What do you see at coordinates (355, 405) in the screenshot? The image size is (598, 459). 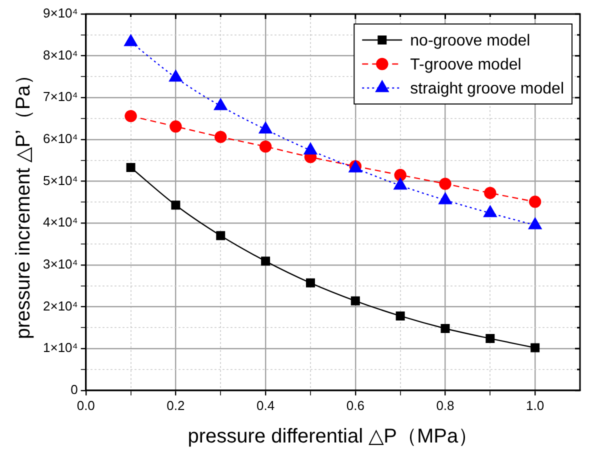 I see `x-tick-label: 0.6` at bounding box center [355, 405].